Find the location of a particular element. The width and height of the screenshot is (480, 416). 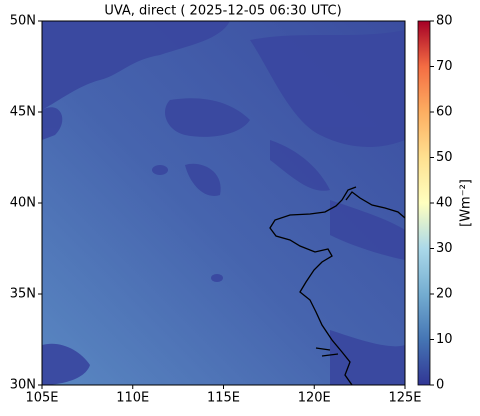

colorbar is located at coordinates (424, 203).